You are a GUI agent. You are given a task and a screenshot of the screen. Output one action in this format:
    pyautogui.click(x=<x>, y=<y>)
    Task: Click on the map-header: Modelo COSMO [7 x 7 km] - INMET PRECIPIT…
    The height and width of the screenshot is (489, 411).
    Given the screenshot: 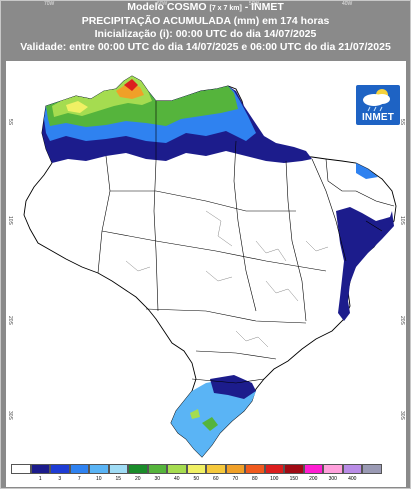 What is the action you would take?
    pyautogui.click(x=205, y=30)
    